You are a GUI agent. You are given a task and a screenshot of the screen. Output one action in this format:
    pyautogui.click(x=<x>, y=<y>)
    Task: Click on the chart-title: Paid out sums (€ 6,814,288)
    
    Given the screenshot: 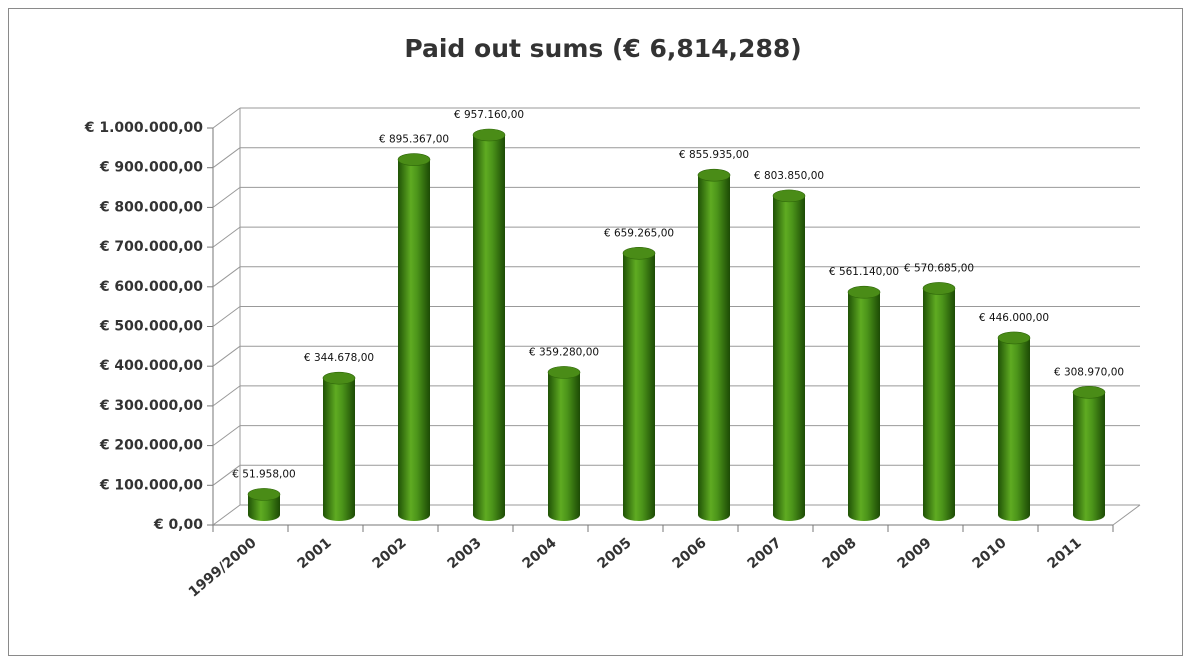 What is the action you would take?
    pyautogui.click(x=602, y=48)
    